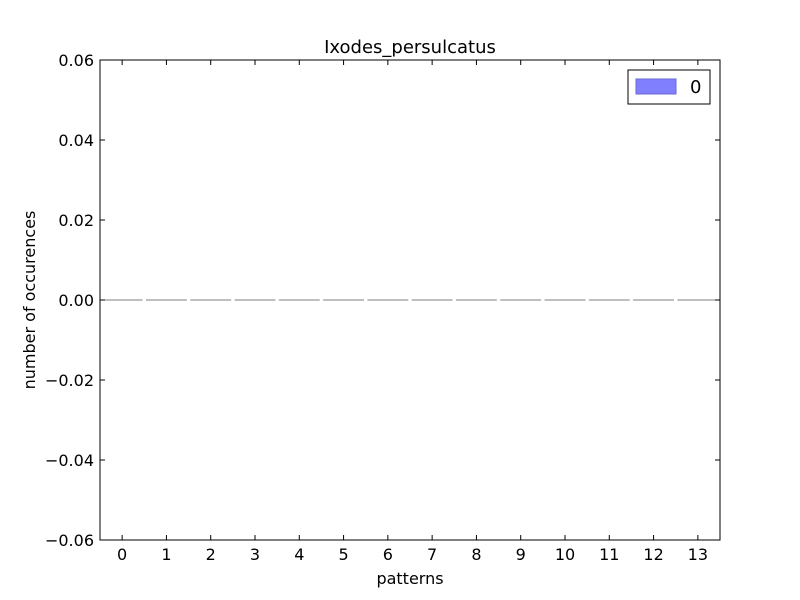 The height and width of the screenshot is (600, 800). Describe the element at coordinates (29, 300) in the screenshot. I see `y-axis-label: number of occurences` at that location.